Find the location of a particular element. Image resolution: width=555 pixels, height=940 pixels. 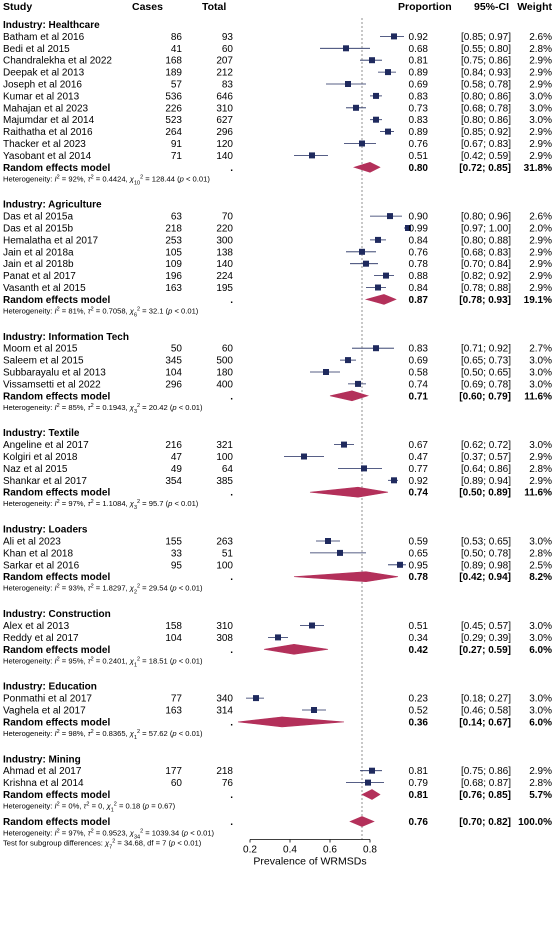

group-title: Industry: Healthcare is located at coordinates (51, 25).